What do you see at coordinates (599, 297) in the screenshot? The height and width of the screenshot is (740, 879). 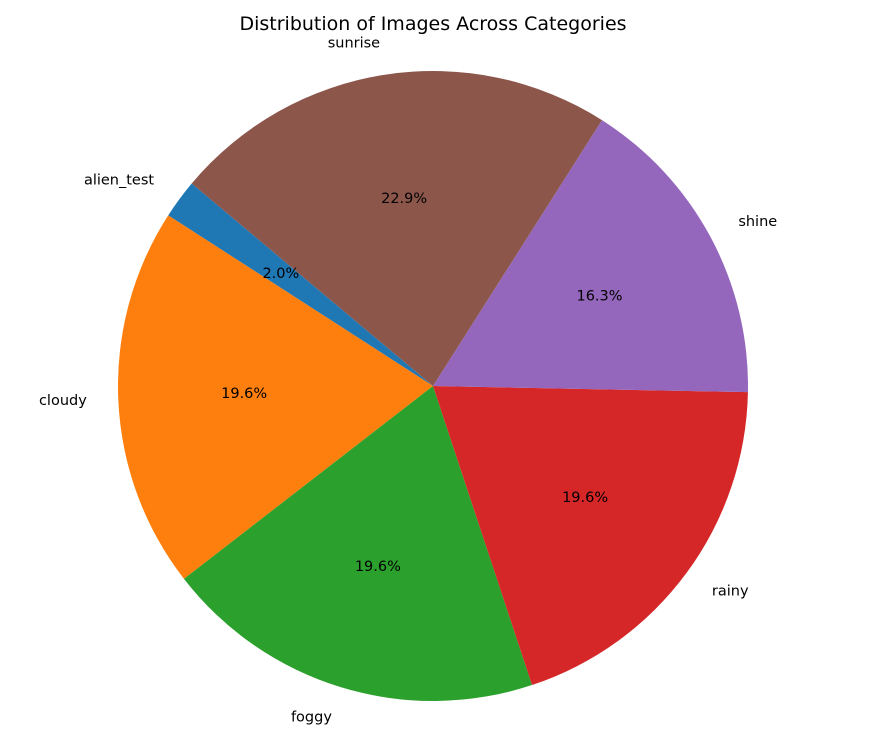 I see `percent-label-shine: 16.3%` at bounding box center [599, 297].